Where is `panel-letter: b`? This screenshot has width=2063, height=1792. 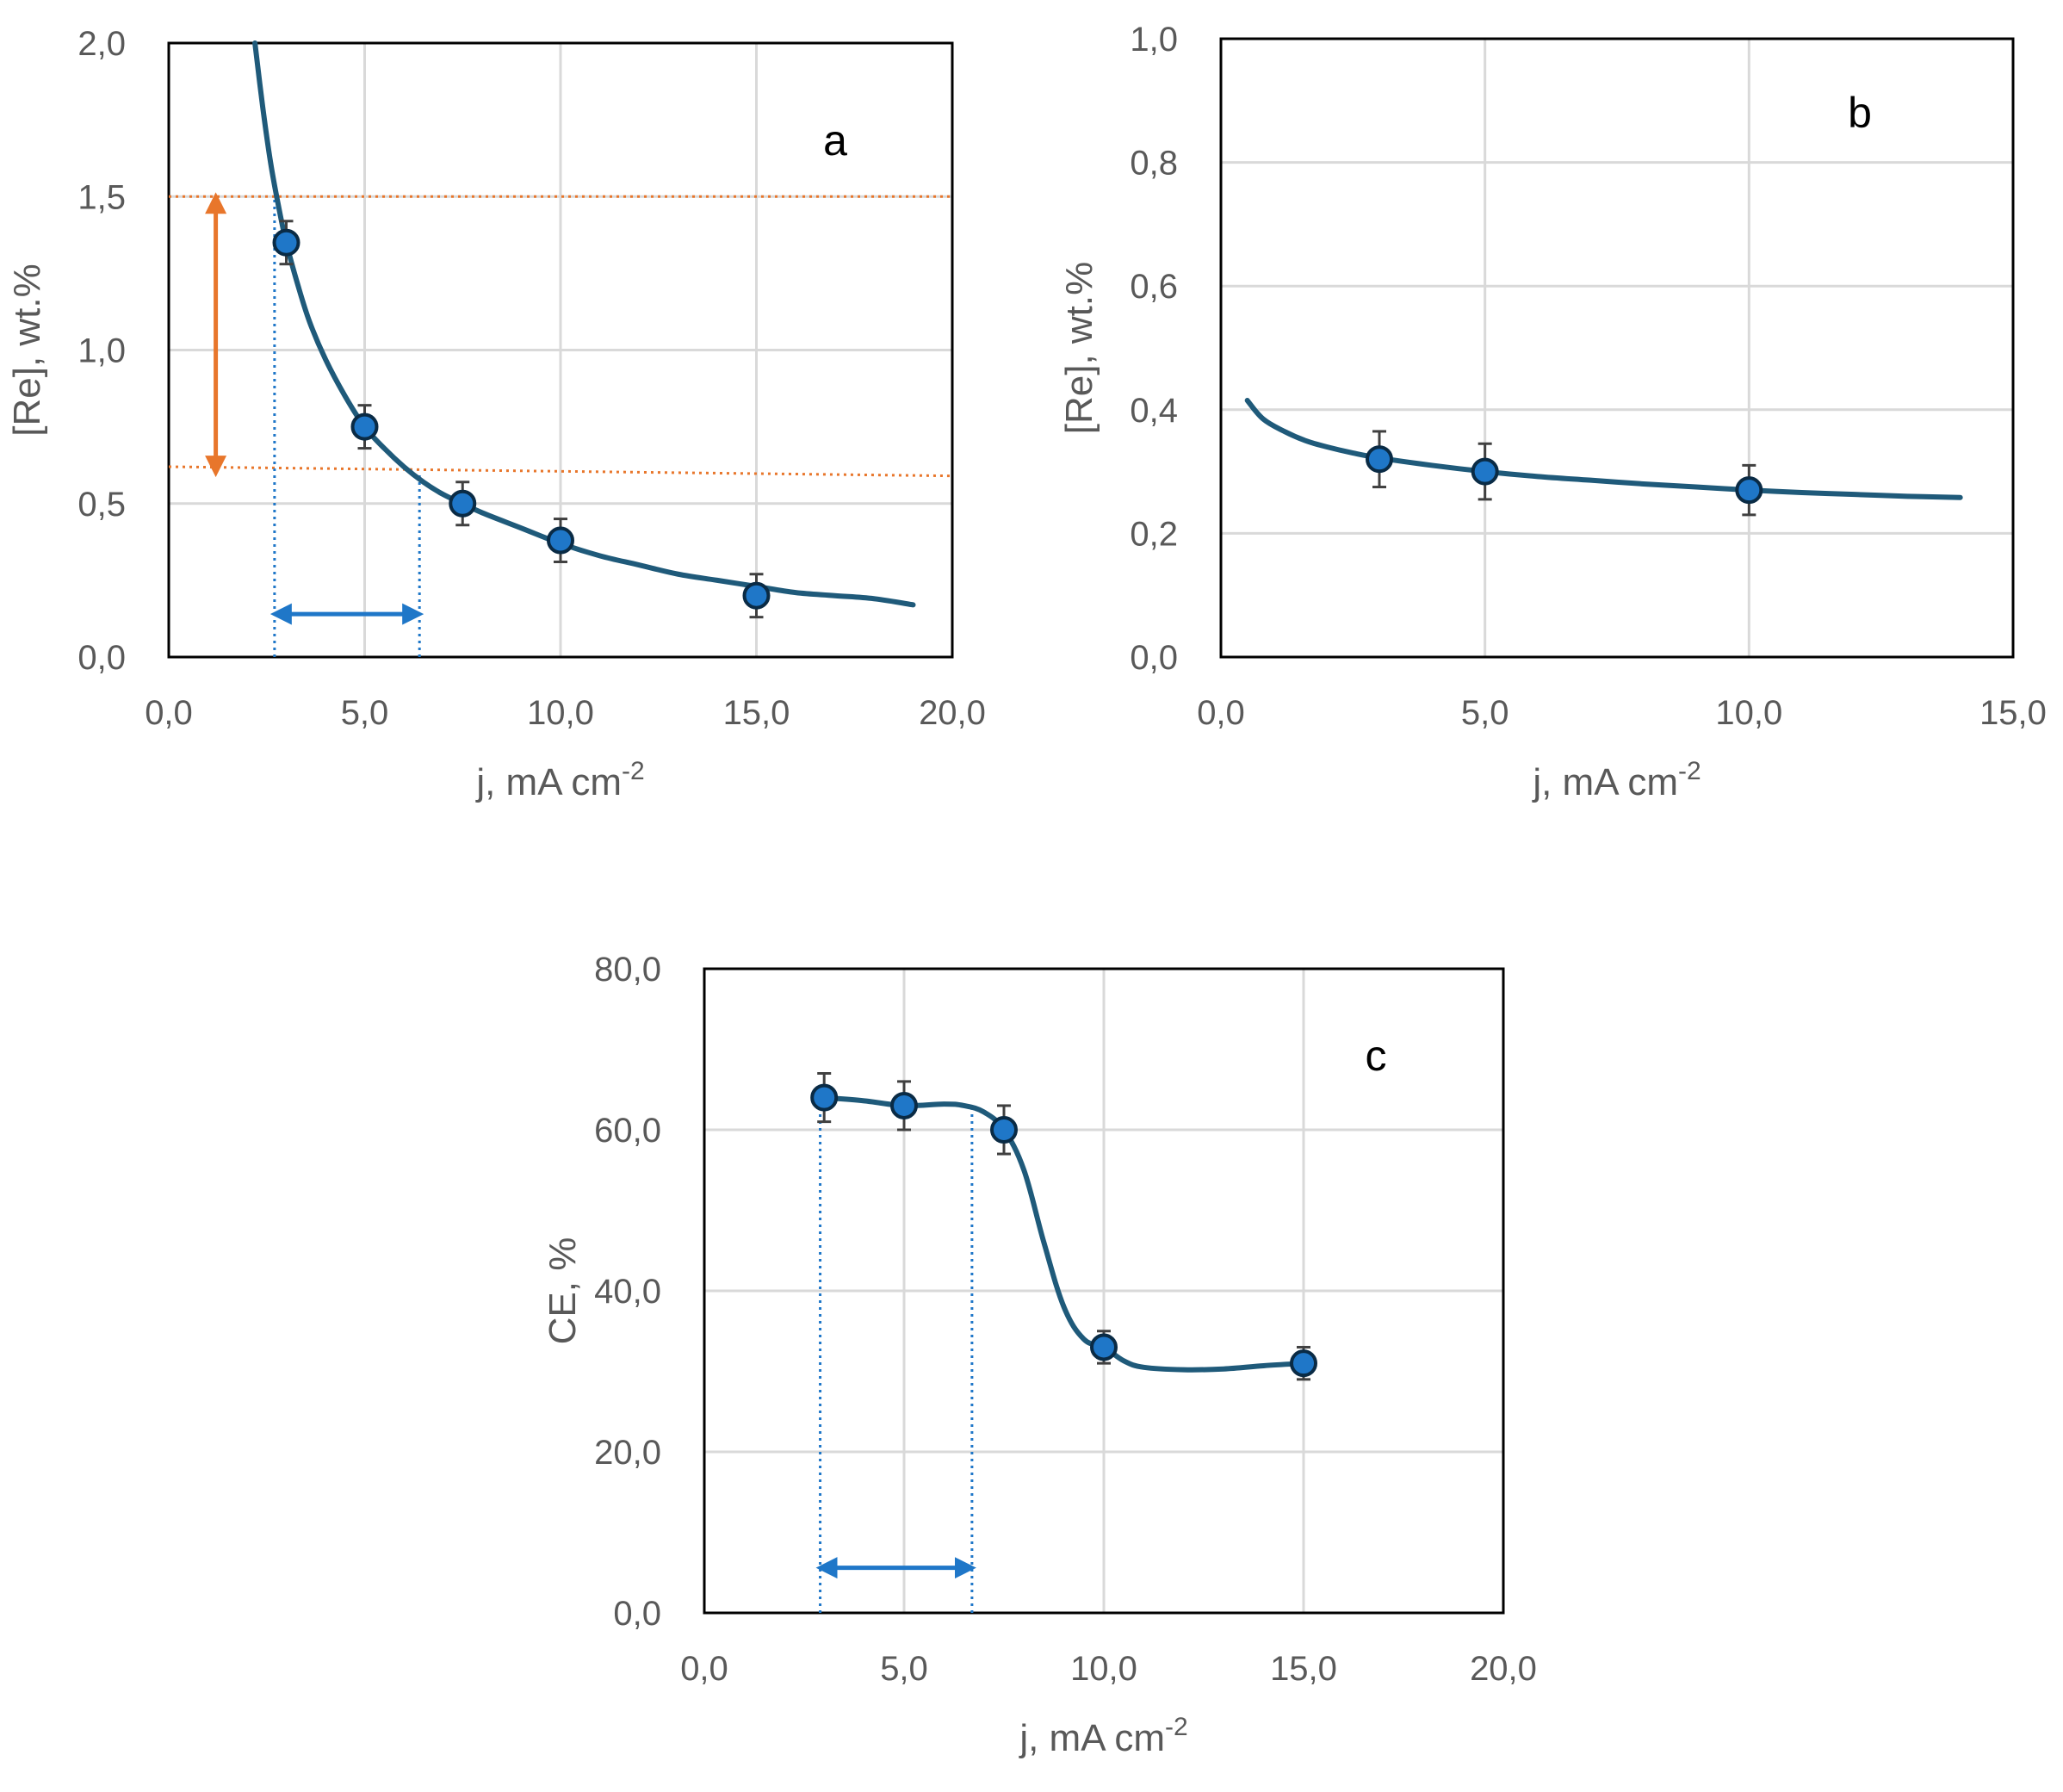
panel-letter: b is located at coordinates (1860, 113).